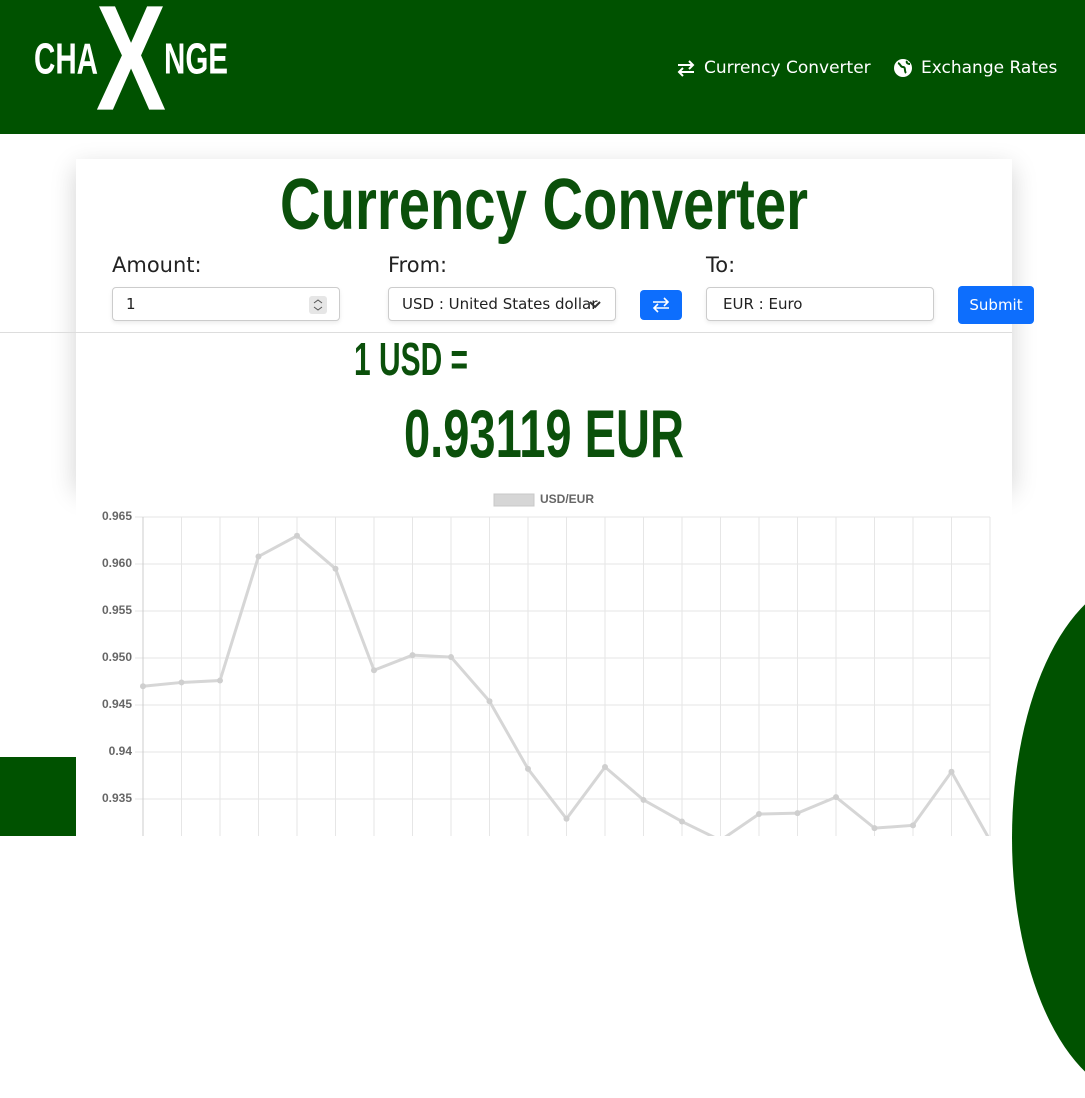 The height and width of the screenshot is (1098, 1085). I want to click on amount-value: 1, so click(131, 304).